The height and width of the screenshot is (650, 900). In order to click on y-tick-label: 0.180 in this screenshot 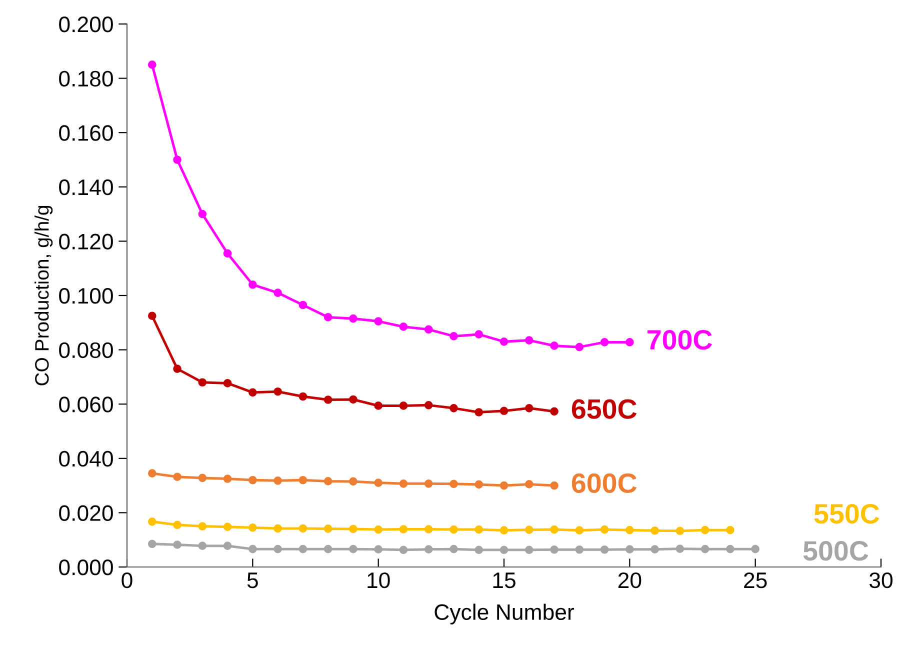, I will do `click(86, 78)`.